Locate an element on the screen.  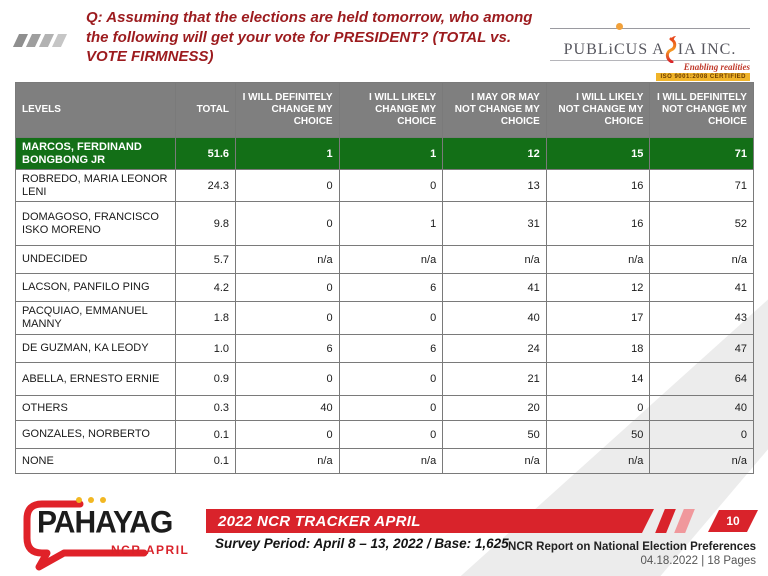
table-row: ABELLA, ERNESTO ERNIE 0.9 0 0 21 14 64 is located at coordinates (384, 379).